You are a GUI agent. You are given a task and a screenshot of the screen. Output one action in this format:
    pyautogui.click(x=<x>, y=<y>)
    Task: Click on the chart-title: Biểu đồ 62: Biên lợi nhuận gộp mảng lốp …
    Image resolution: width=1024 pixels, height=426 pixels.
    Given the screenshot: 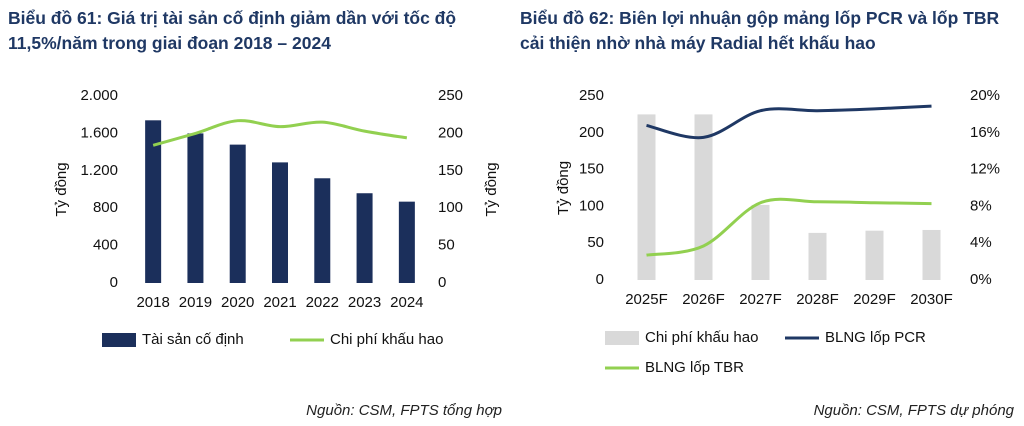 What is the action you would take?
    pyautogui.click(x=760, y=30)
    